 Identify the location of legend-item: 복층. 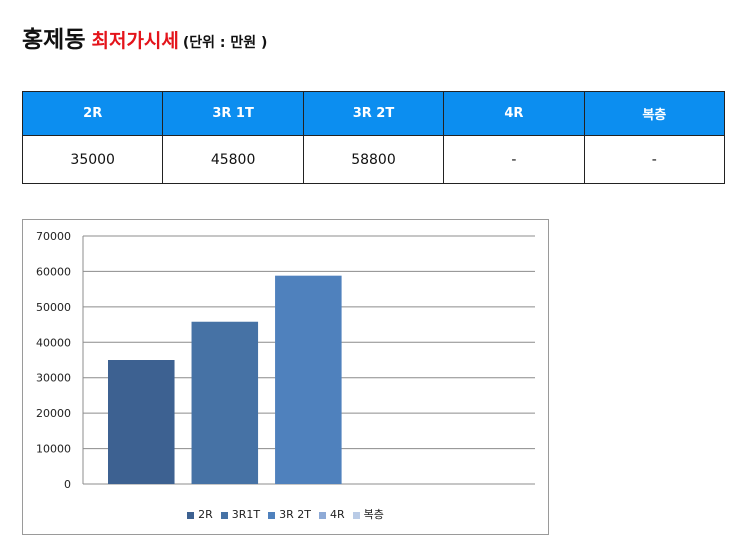
(368, 514).